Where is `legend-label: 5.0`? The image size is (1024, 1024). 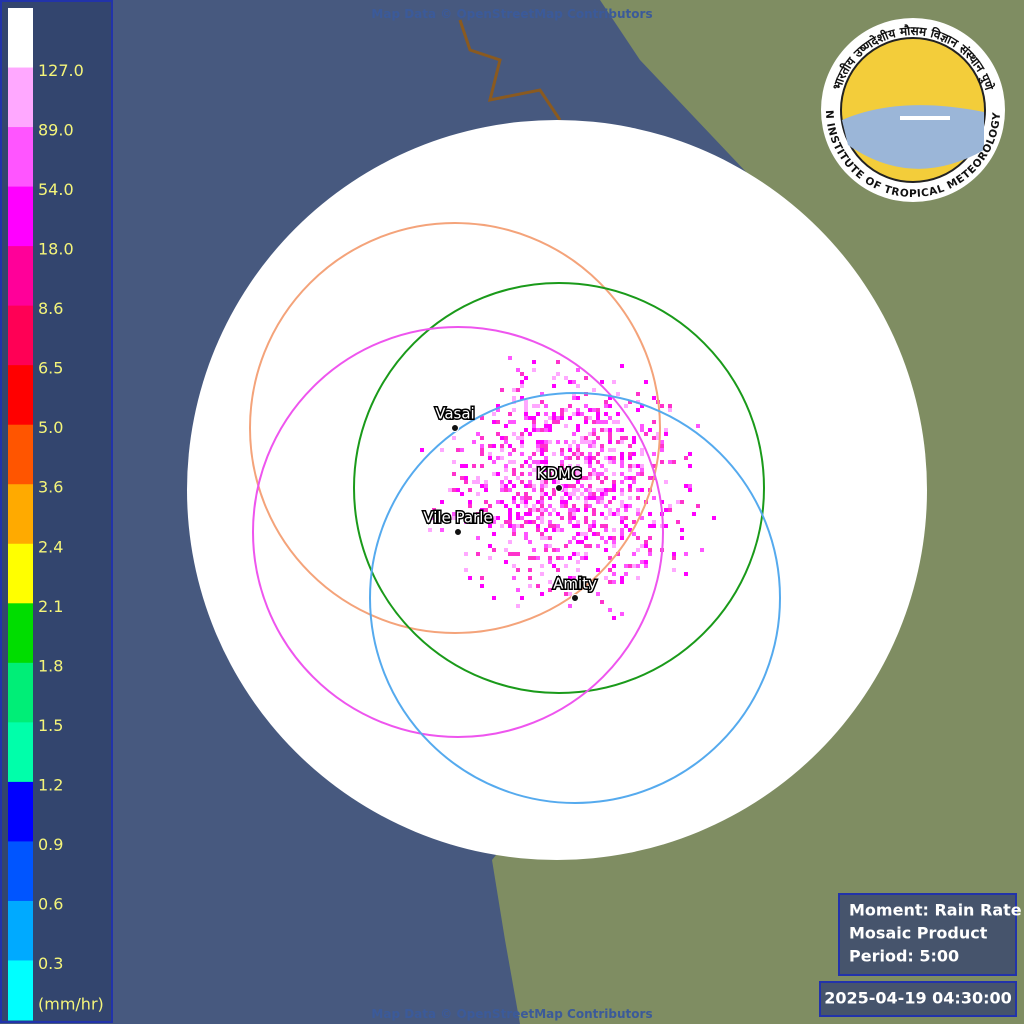 legend-label: 5.0 is located at coordinates (50, 427).